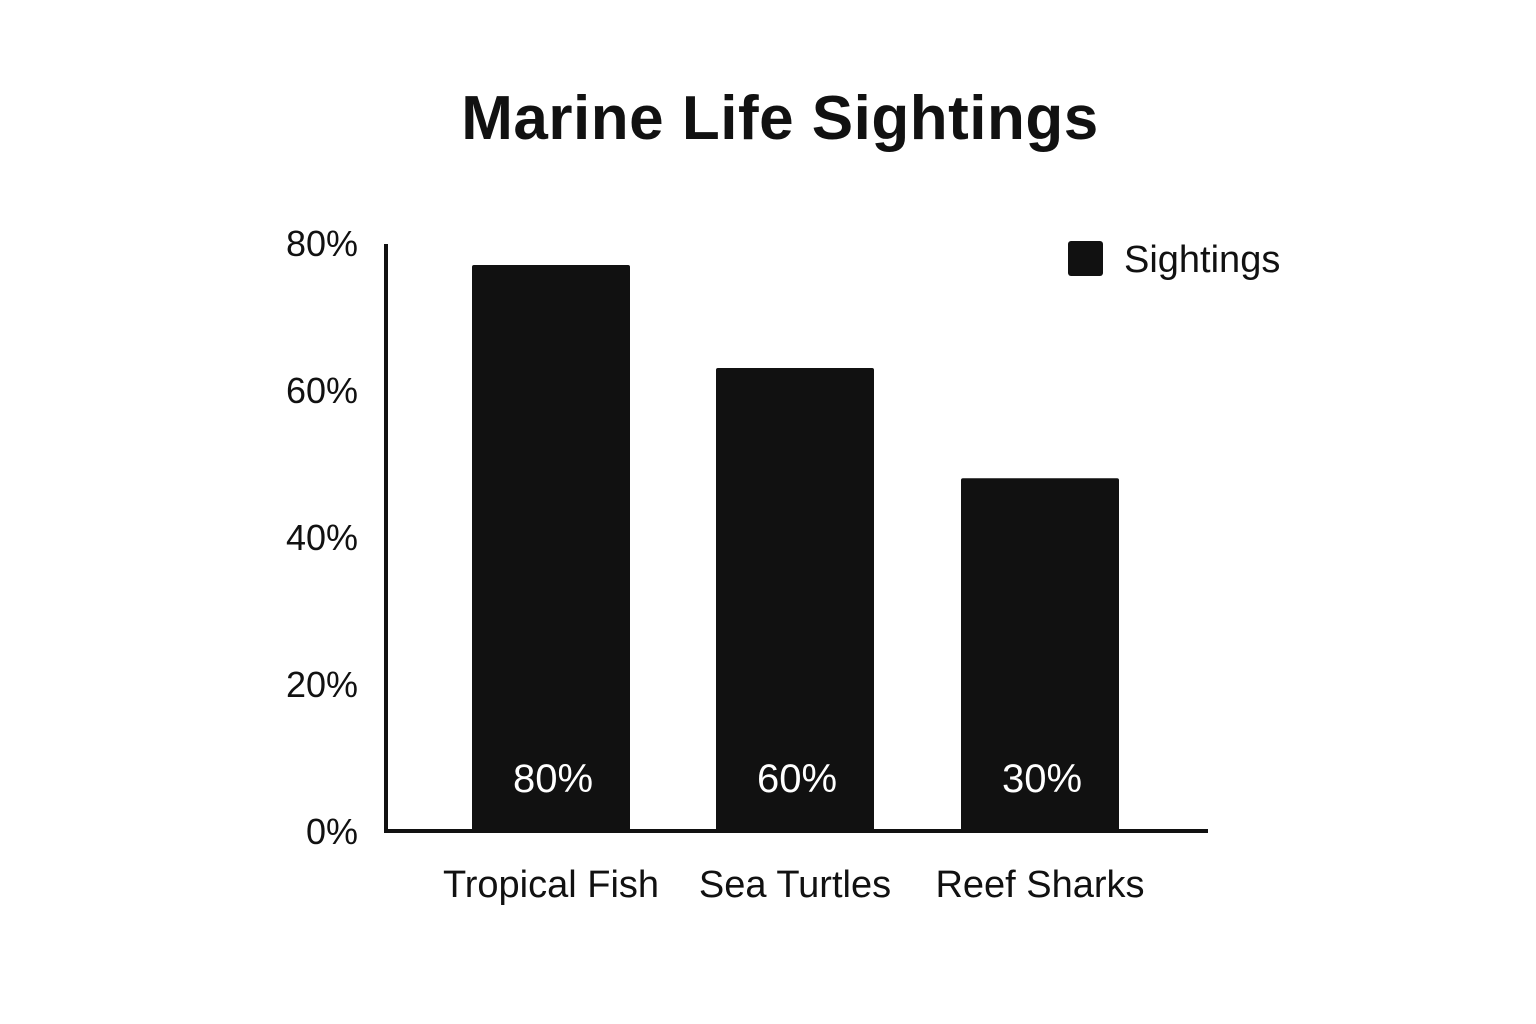 This screenshot has height=1024, width=1536. I want to click on x-category-label: Tropical Fish, so click(551, 885).